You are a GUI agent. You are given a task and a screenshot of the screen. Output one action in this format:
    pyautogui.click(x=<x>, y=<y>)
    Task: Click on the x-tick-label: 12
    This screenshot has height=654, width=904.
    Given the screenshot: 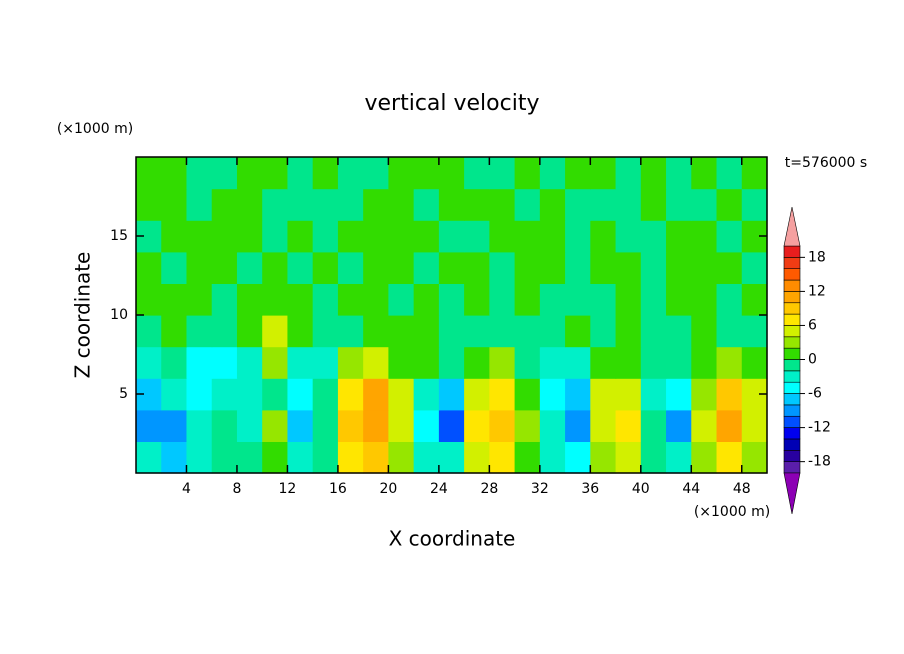 What is the action you would take?
    pyautogui.click(x=288, y=489)
    